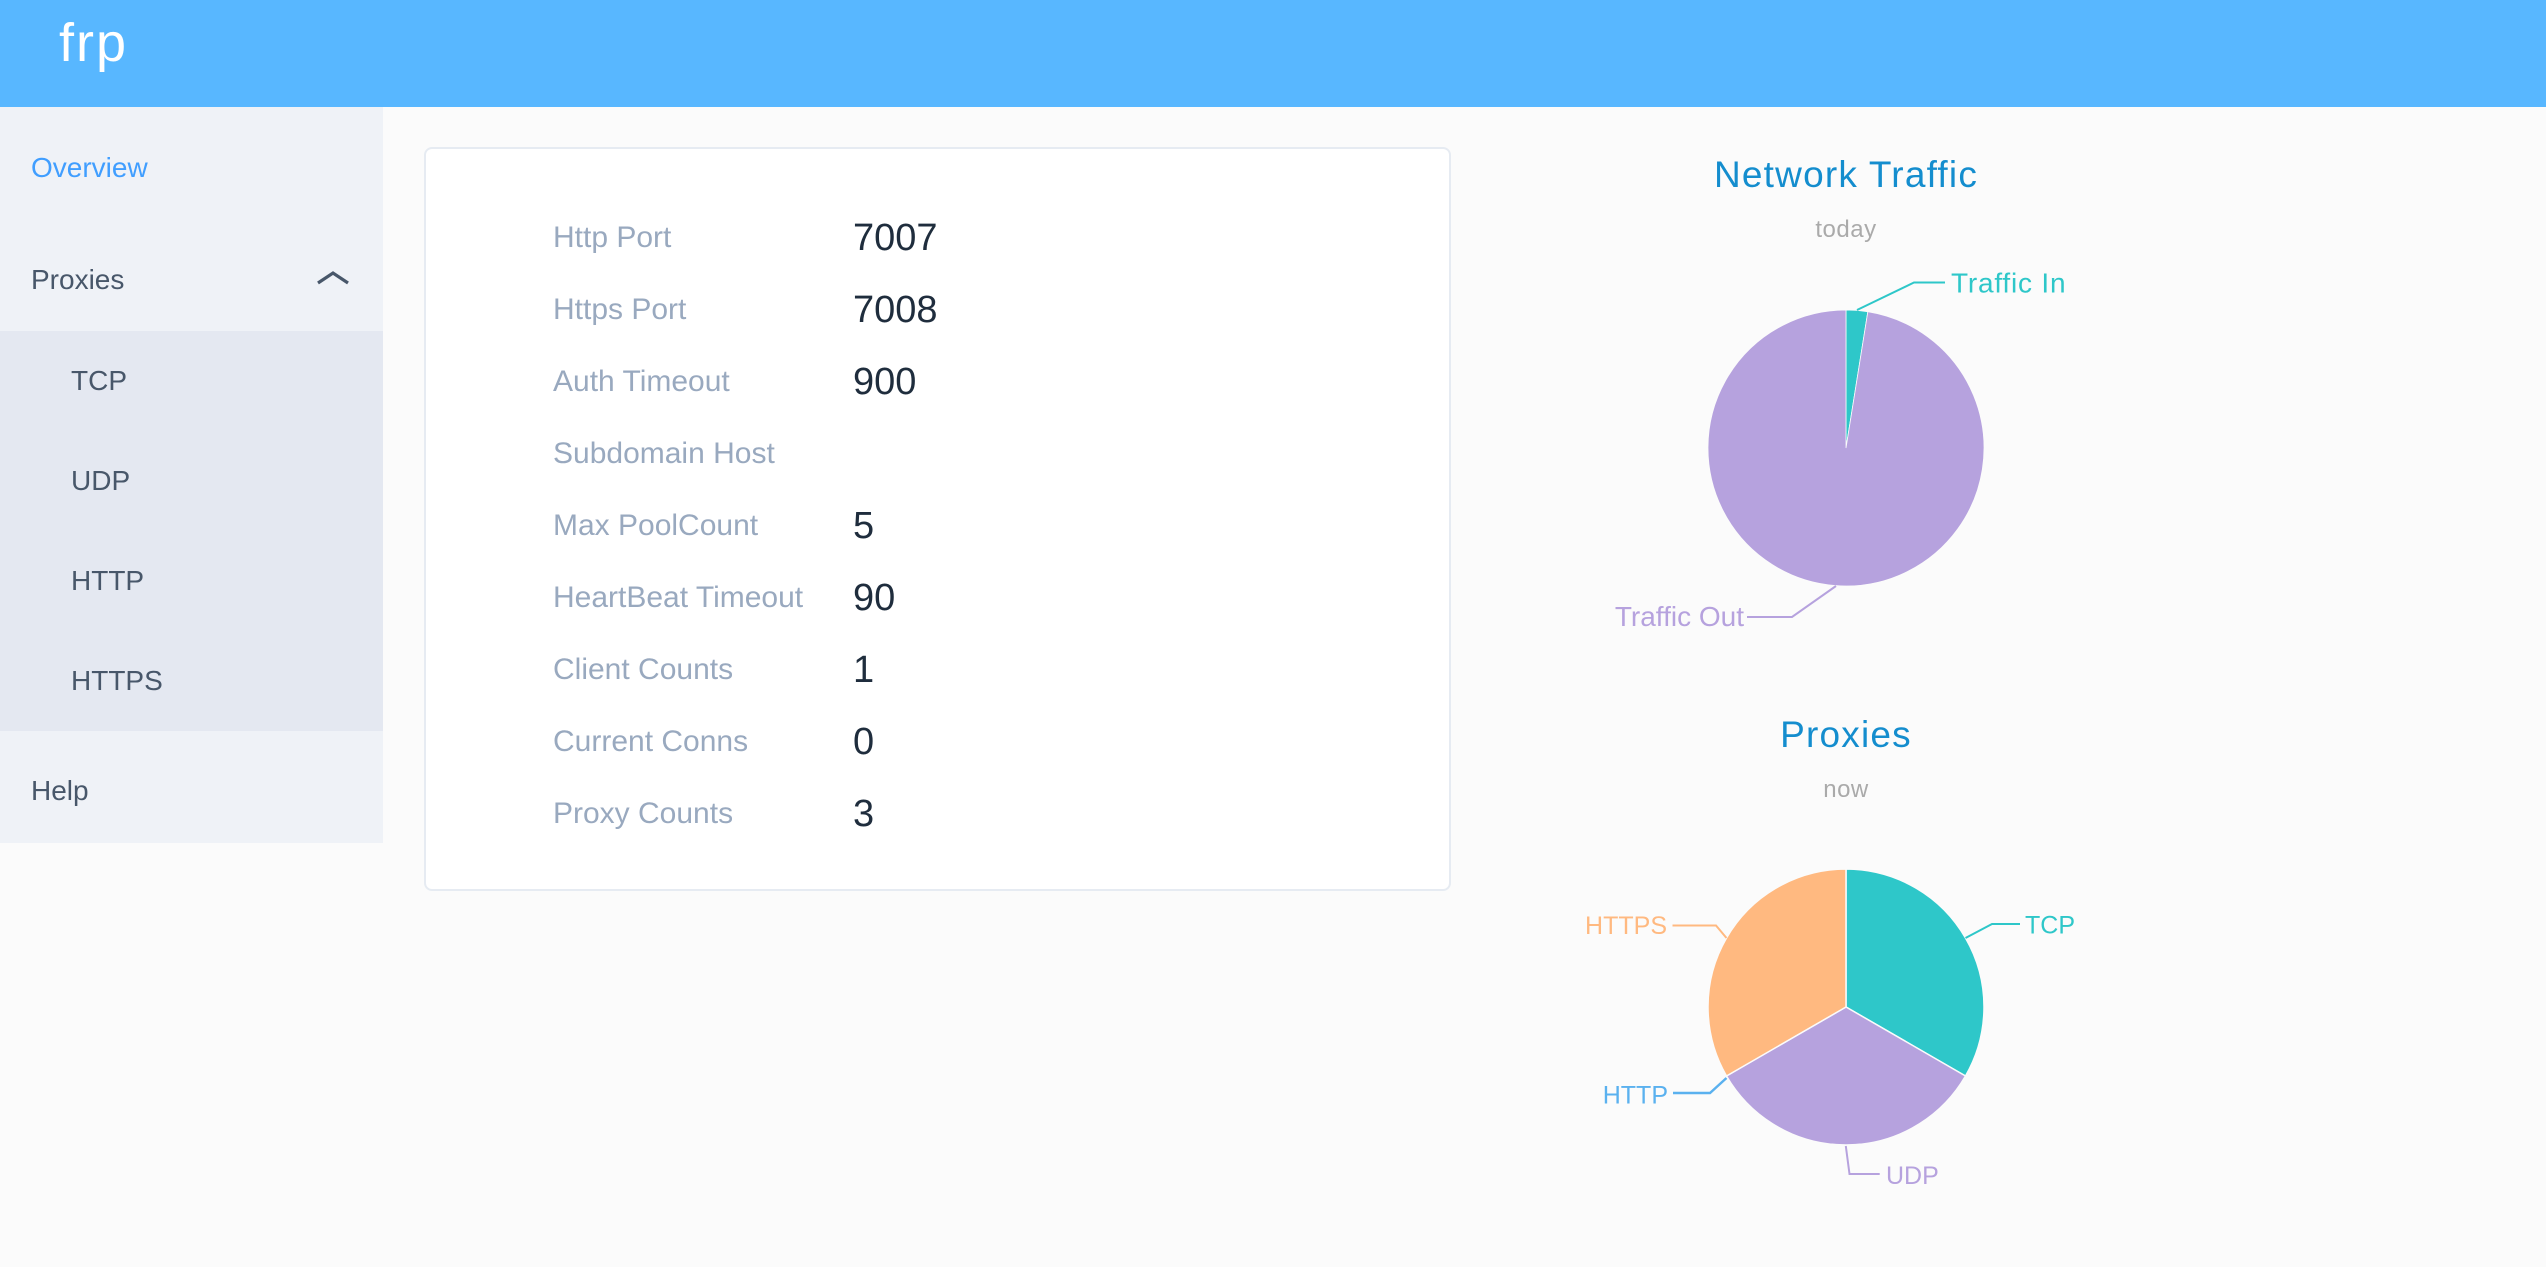 This screenshot has width=2546, height=1267. Describe the element at coordinates (1626, 926) in the screenshot. I see `svg-text: HTTPS` at that location.